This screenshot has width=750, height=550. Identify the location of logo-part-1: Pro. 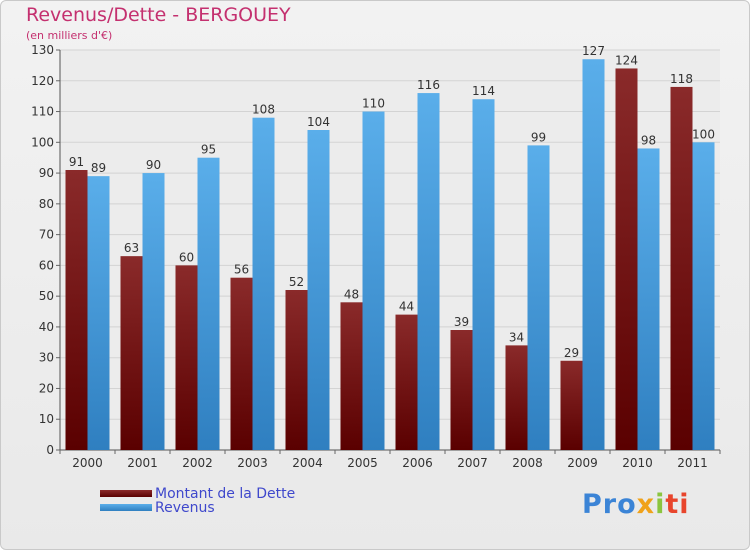
(609, 504).